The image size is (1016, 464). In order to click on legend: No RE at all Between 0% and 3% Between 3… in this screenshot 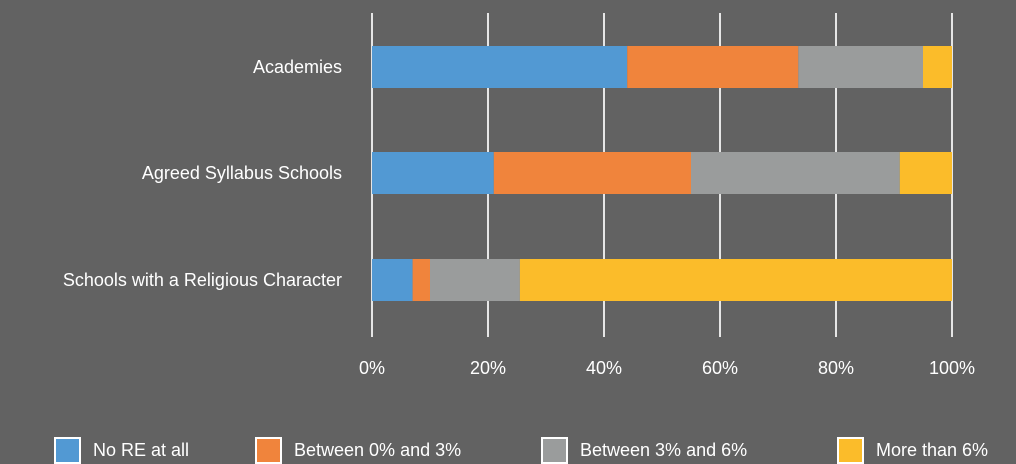, I will do `click(508, 448)`.